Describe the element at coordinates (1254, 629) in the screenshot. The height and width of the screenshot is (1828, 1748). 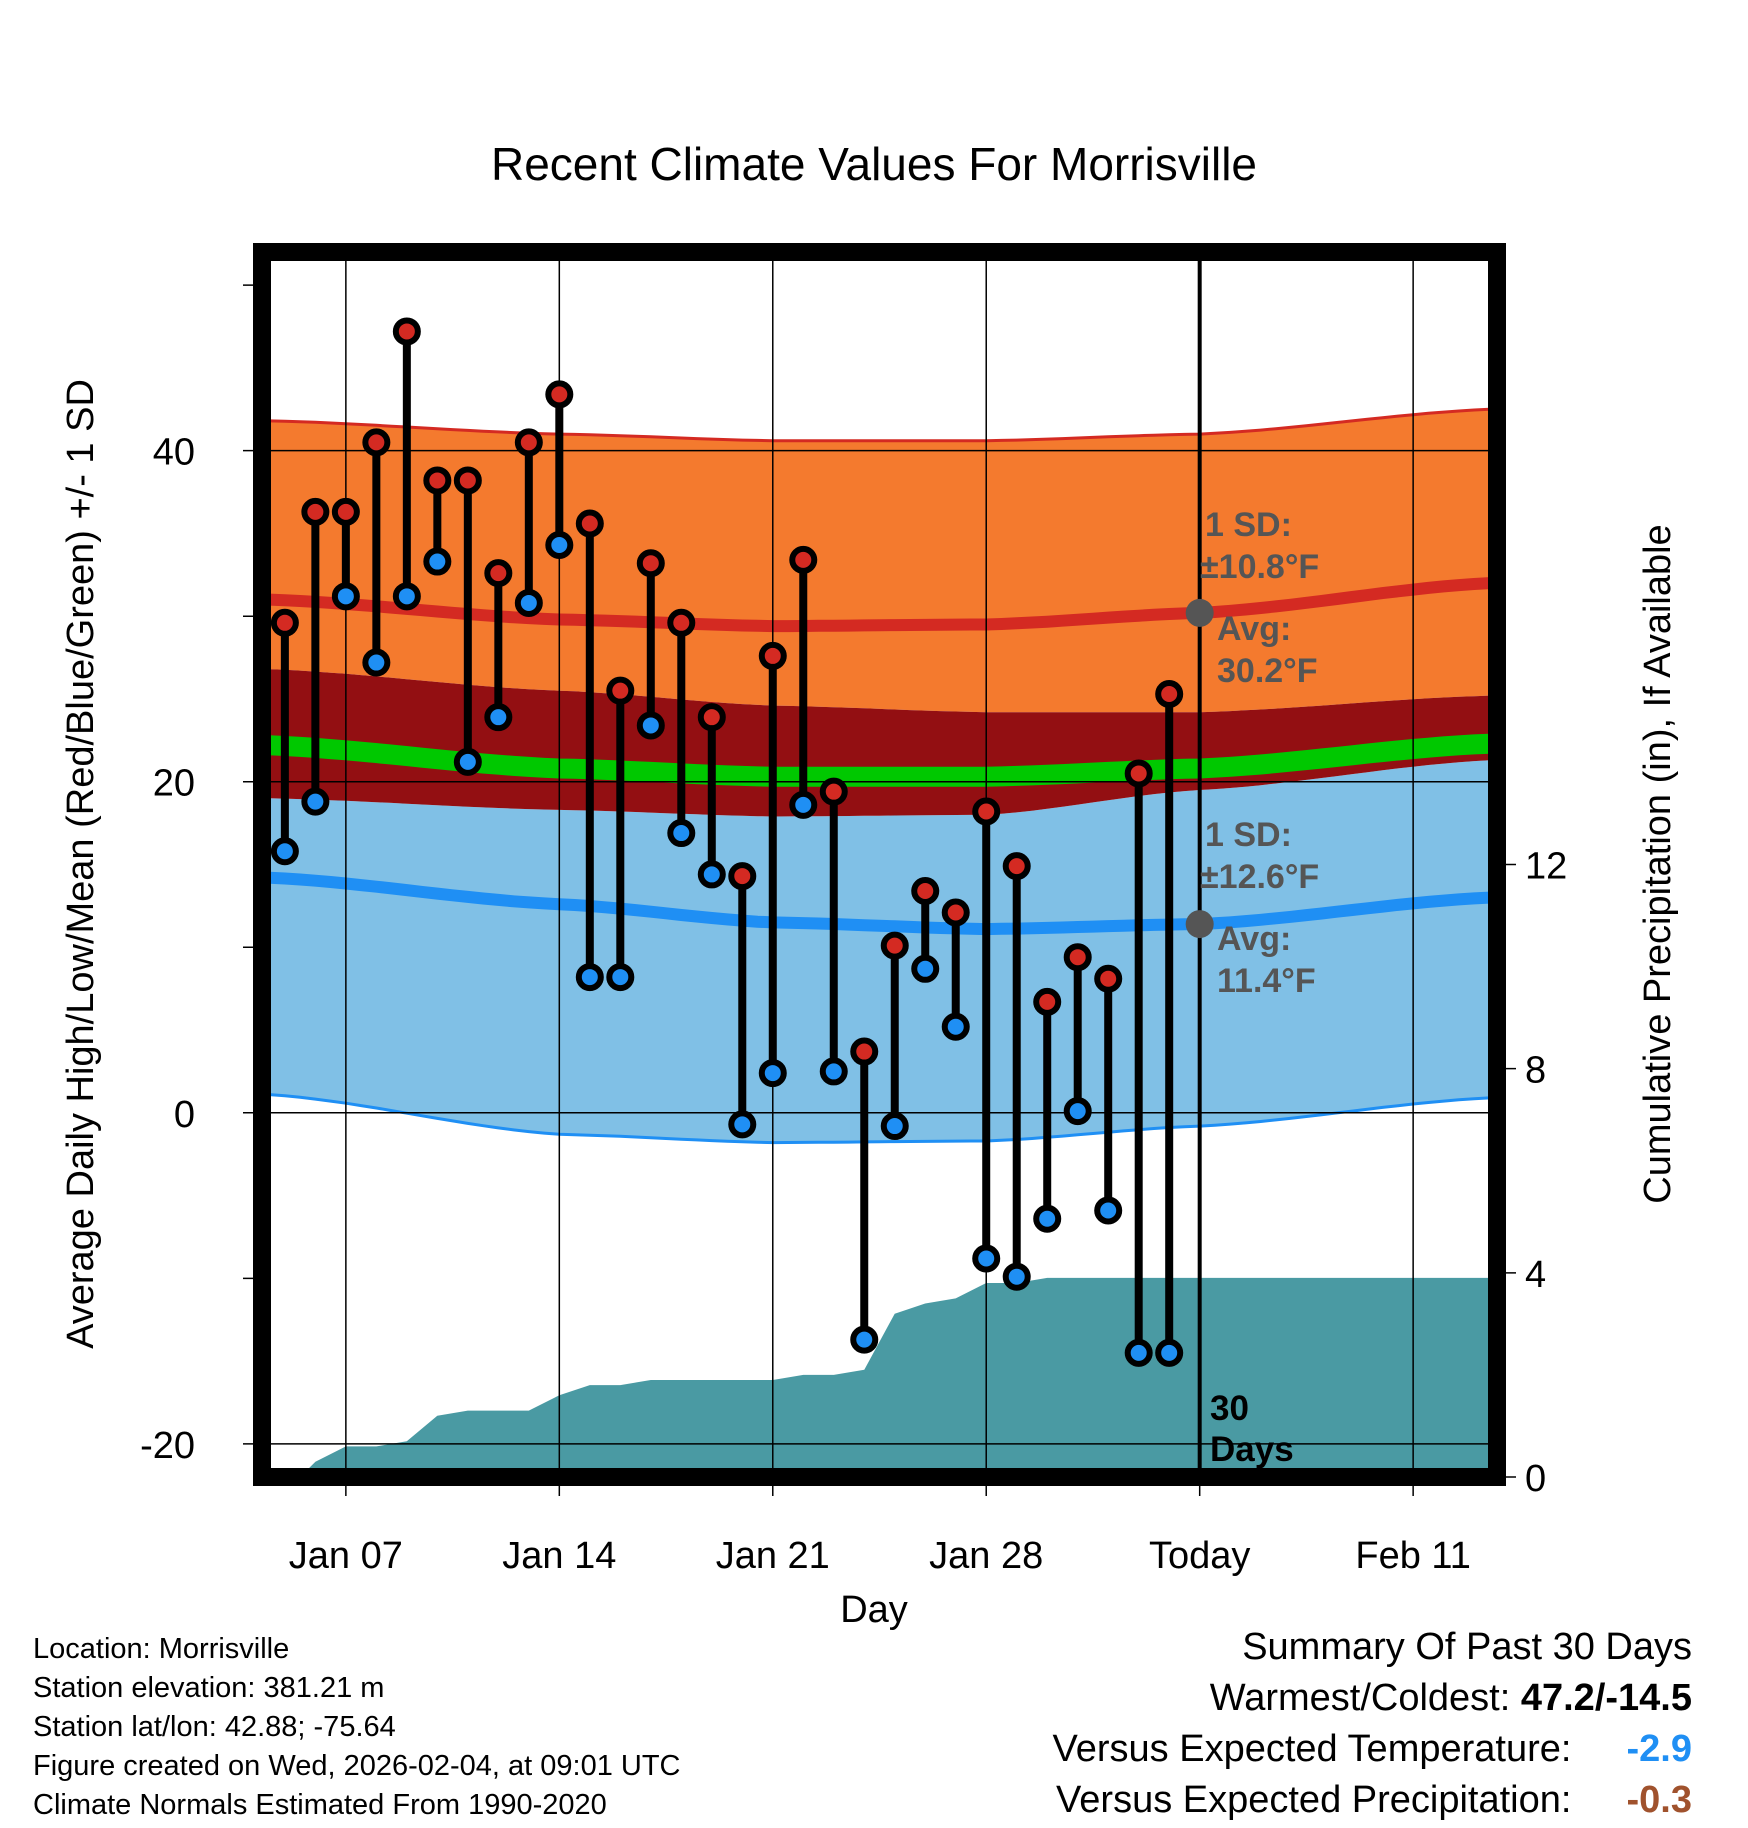
I see `high-avg-label: Avg:` at that location.